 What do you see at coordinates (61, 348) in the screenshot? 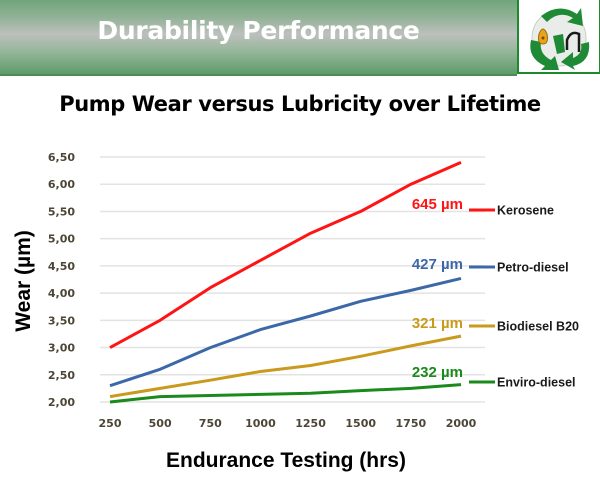
I see `y-tick-label: 3,00` at bounding box center [61, 348].